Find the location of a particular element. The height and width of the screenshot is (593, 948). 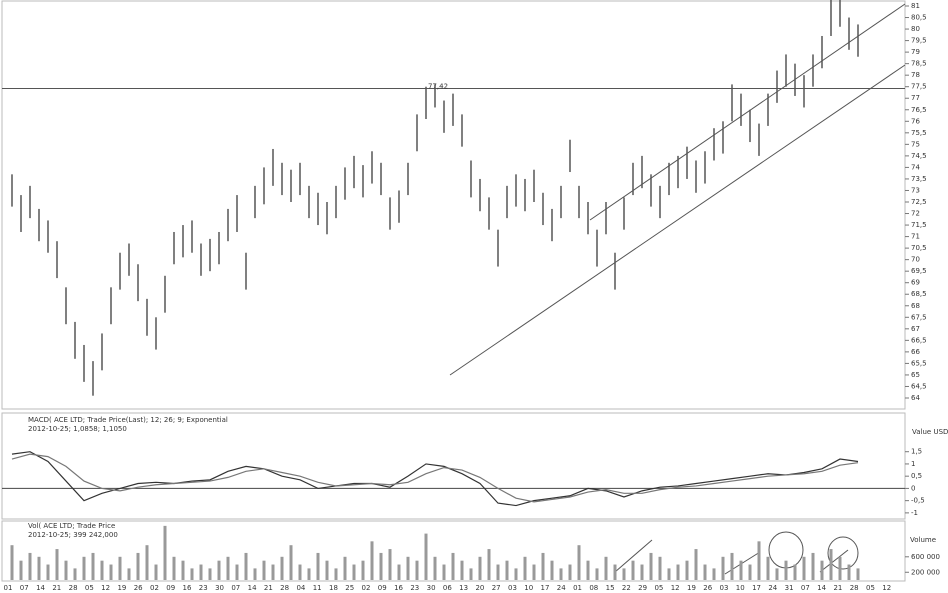

y-tick-label: 77 is located at coordinates (915, 98).